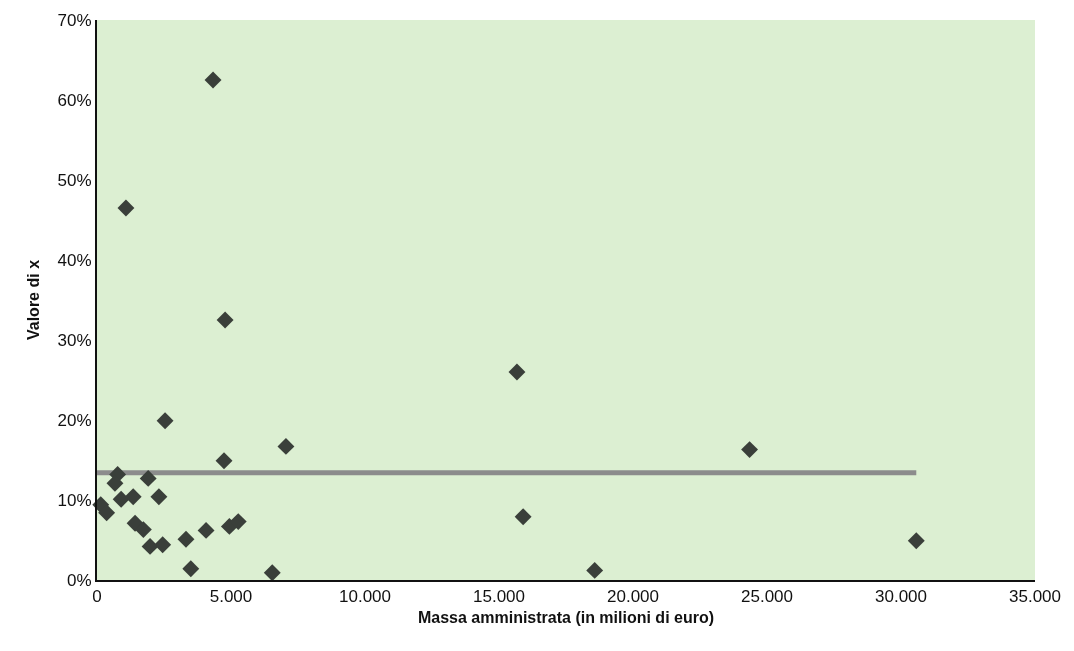 Image resolution: width=1074 pixels, height=651 pixels. What do you see at coordinates (74, 20) in the screenshot?
I see `y-tick-label: 70%` at bounding box center [74, 20].